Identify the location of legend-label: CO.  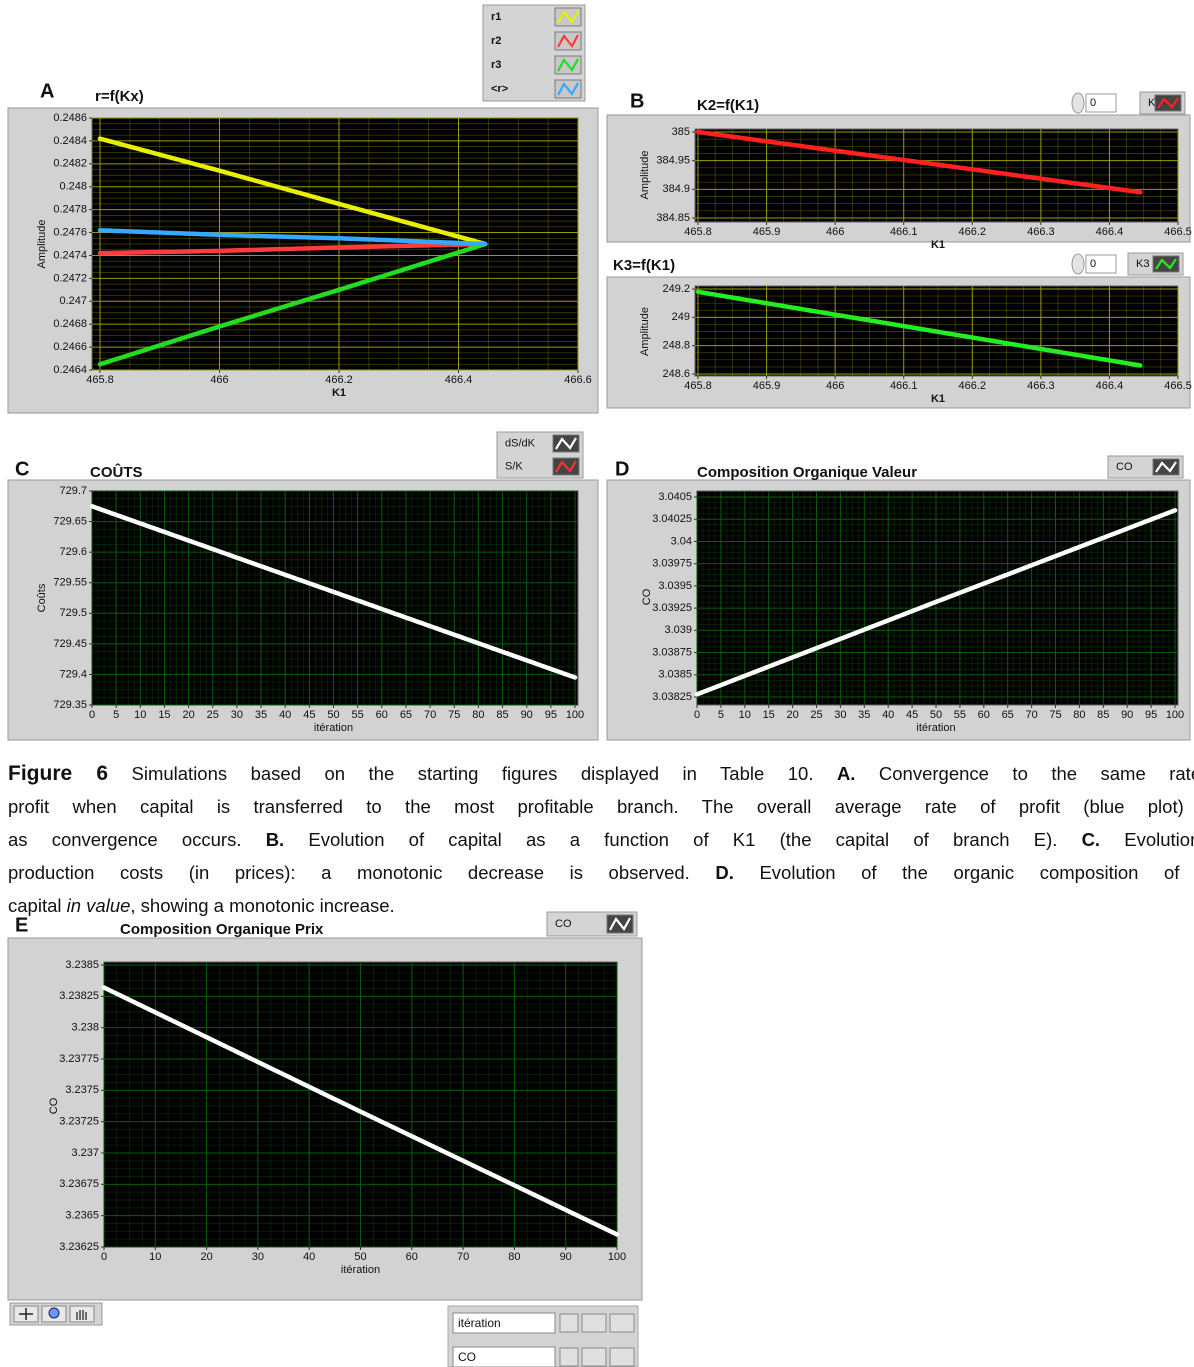
(563, 924).